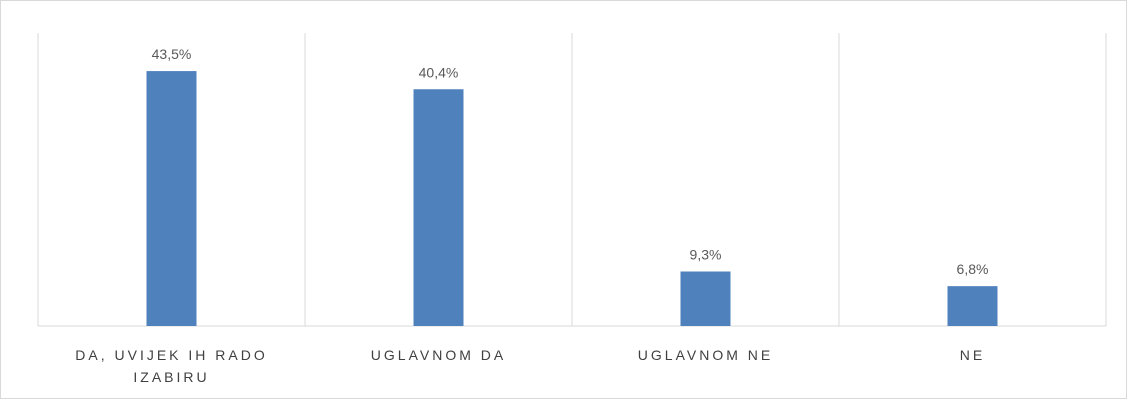 The height and width of the screenshot is (400, 1128). Describe the element at coordinates (171, 366) in the screenshot. I see `x-tick-label: DA, UVIJEK IH RADO IZABIRU` at that location.